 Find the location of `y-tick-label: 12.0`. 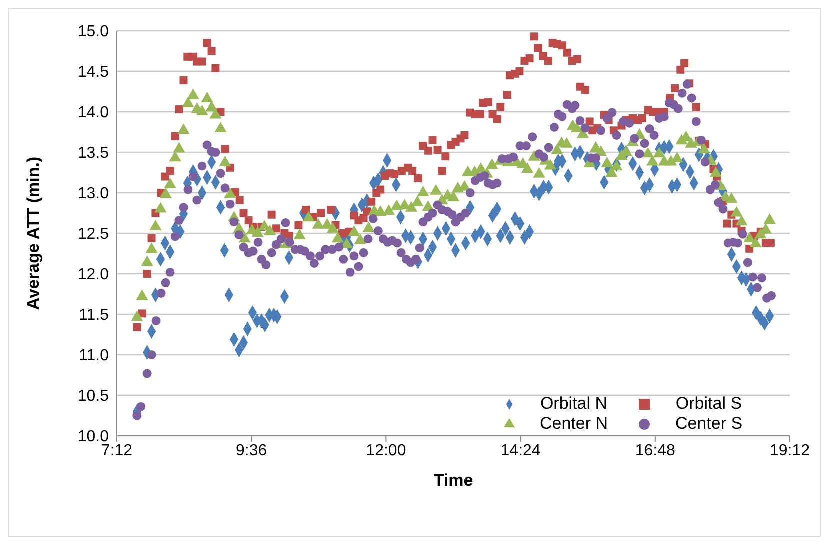

y-tick-label: 12.0 is located at coordinates (94, 275).